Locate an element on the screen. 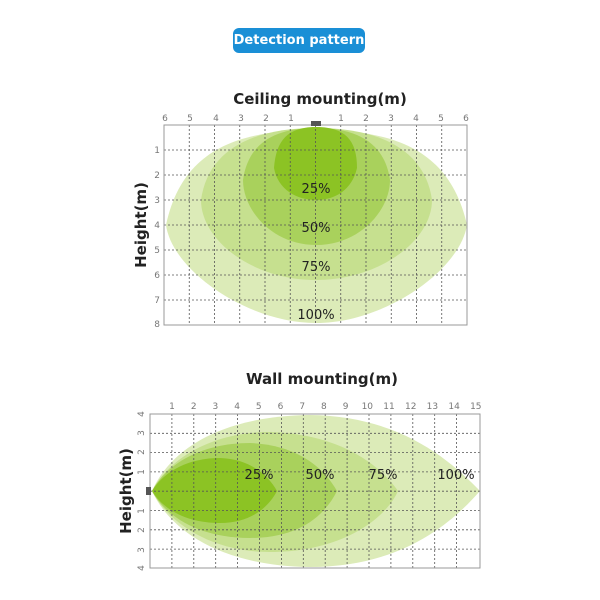  wall-grid is located at coordinates (315, 491).